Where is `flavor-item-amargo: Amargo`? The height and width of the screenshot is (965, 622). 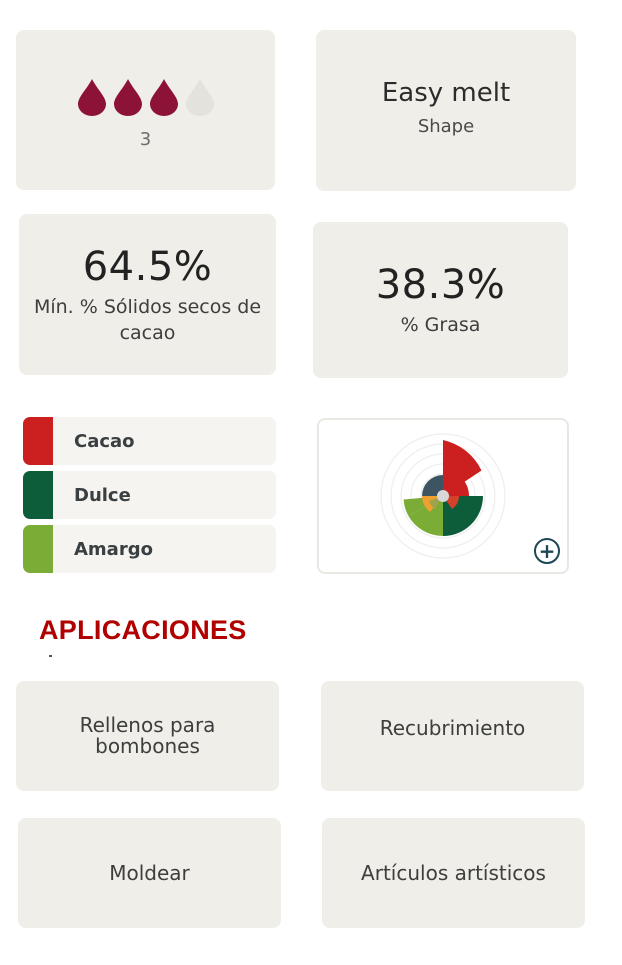
flavor-item-amargo: Amargo is located at coordinates (149, 549).